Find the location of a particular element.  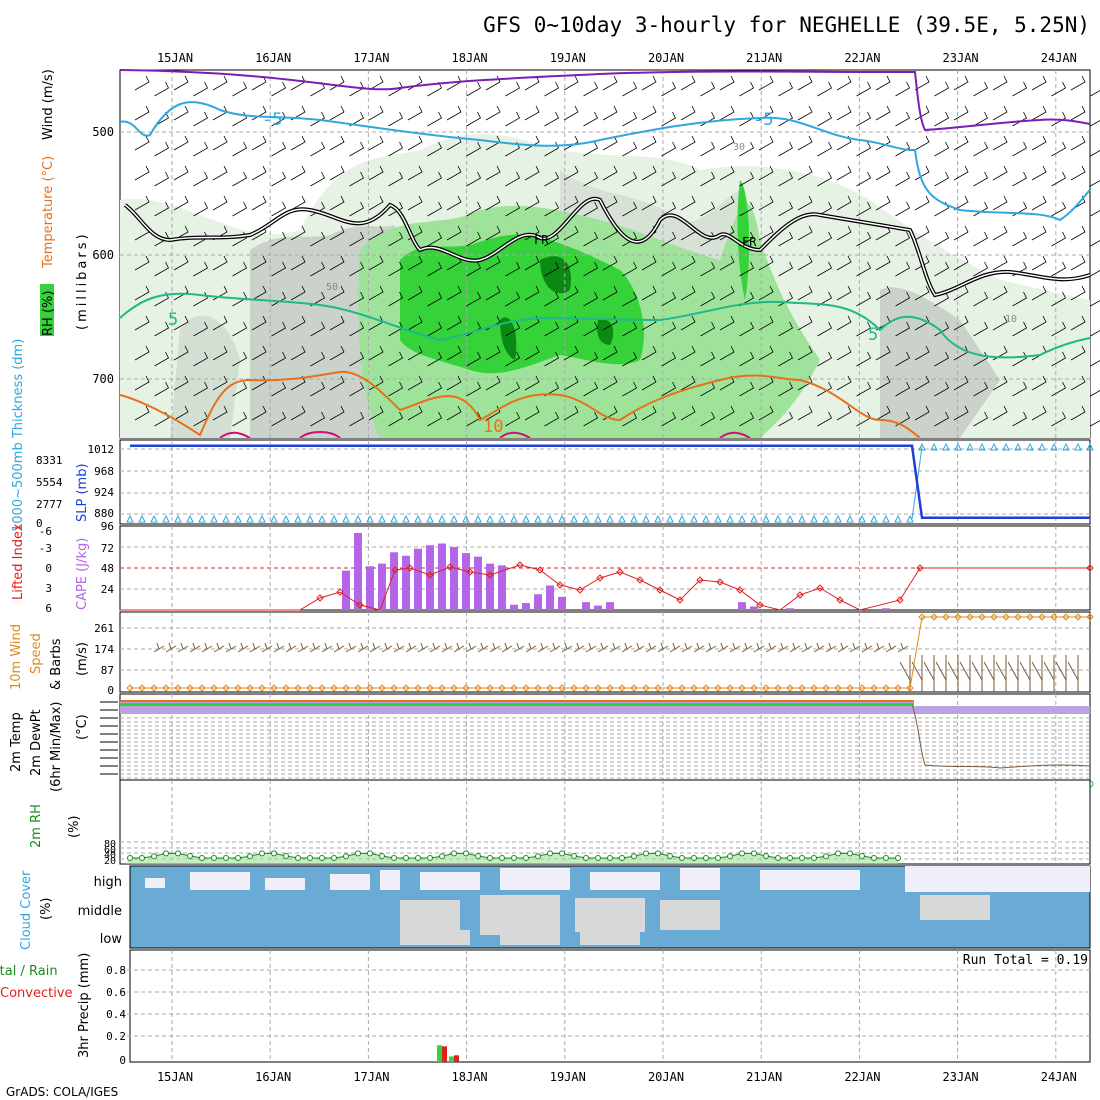

footer-credit: GrADS: COLA/IGES is located at coordinates (62, 1092).